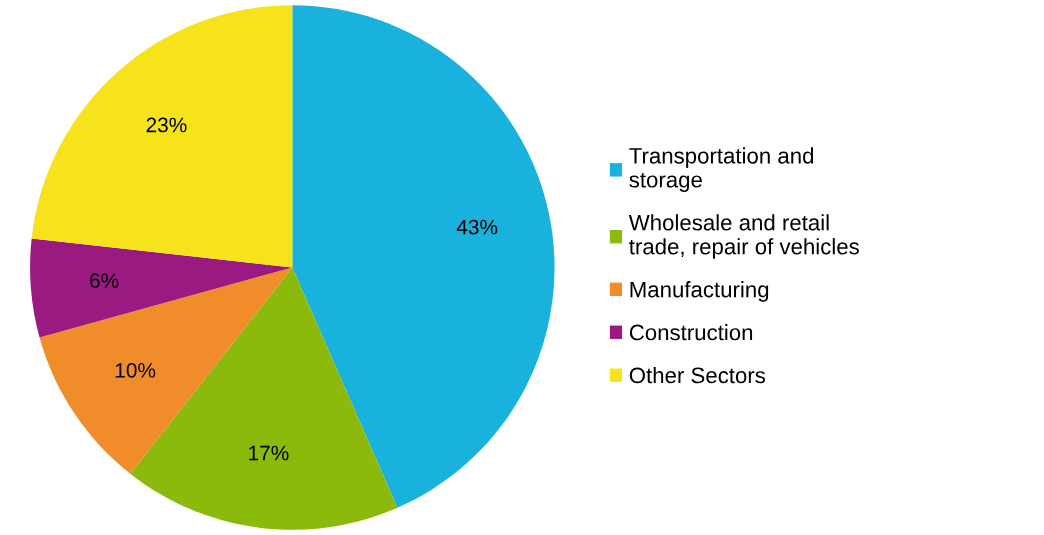 This screenshot has height=535, width=1044. I want to click on legend-label: Other Sectors, so click(697, 375).